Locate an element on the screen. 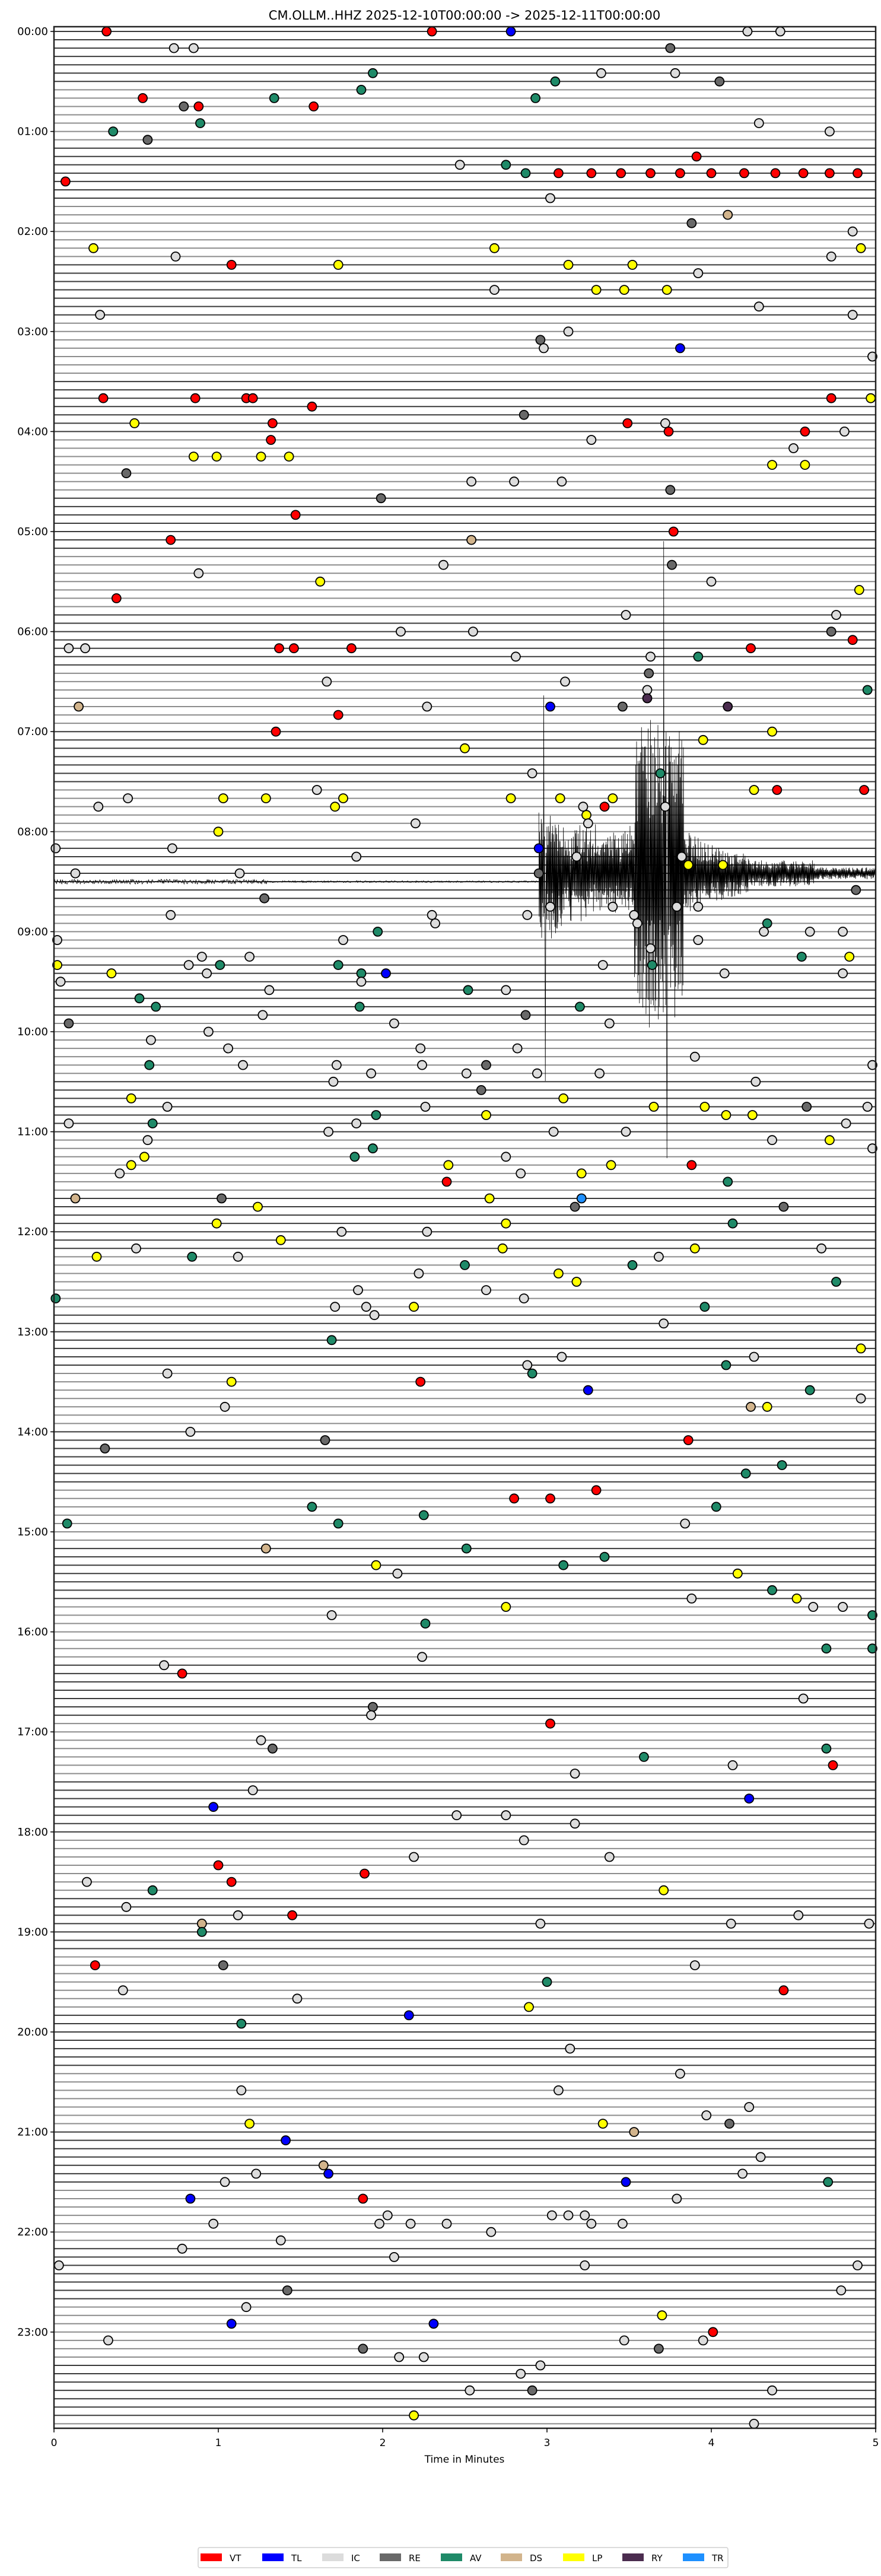 The width and height of the screenshot is (881, 2576). x-axis: 0 1 2 3 4 5 is located at coordinates (465, 2438).